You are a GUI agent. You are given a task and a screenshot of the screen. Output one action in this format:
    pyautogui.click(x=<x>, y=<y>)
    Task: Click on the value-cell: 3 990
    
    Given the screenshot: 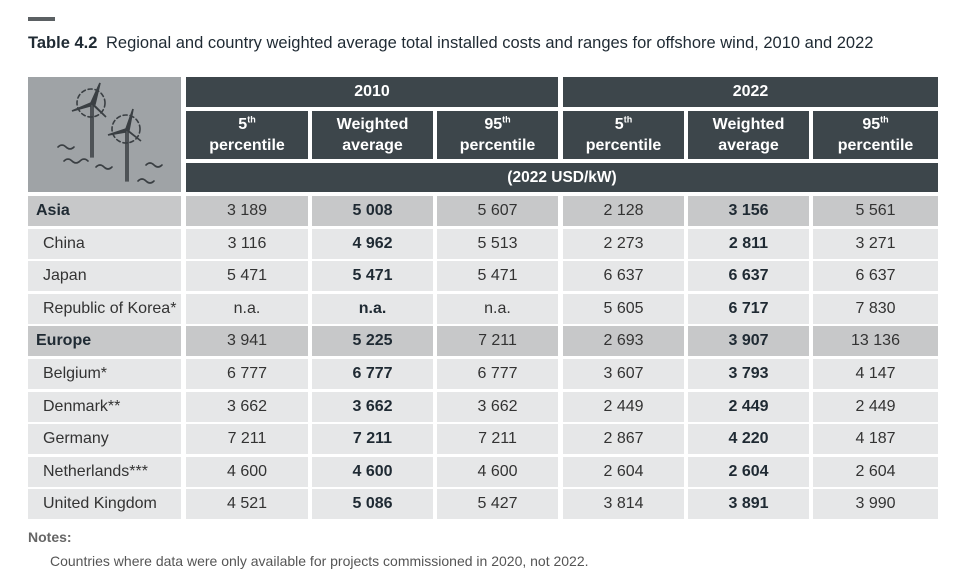 What is the action you would take?
    pyautogui.click(x=875, y=504)
    